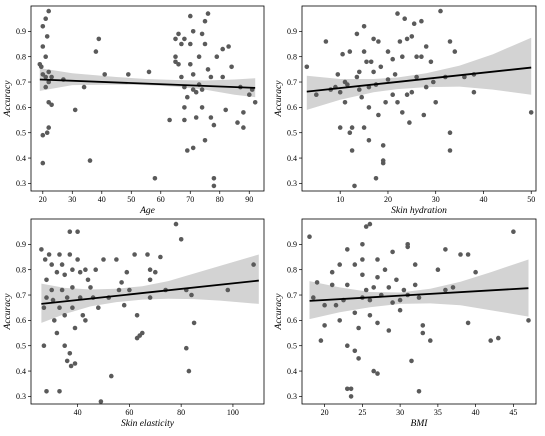  I want to click on bmi-y-axis-label: Accuracy, so click(279, 312).